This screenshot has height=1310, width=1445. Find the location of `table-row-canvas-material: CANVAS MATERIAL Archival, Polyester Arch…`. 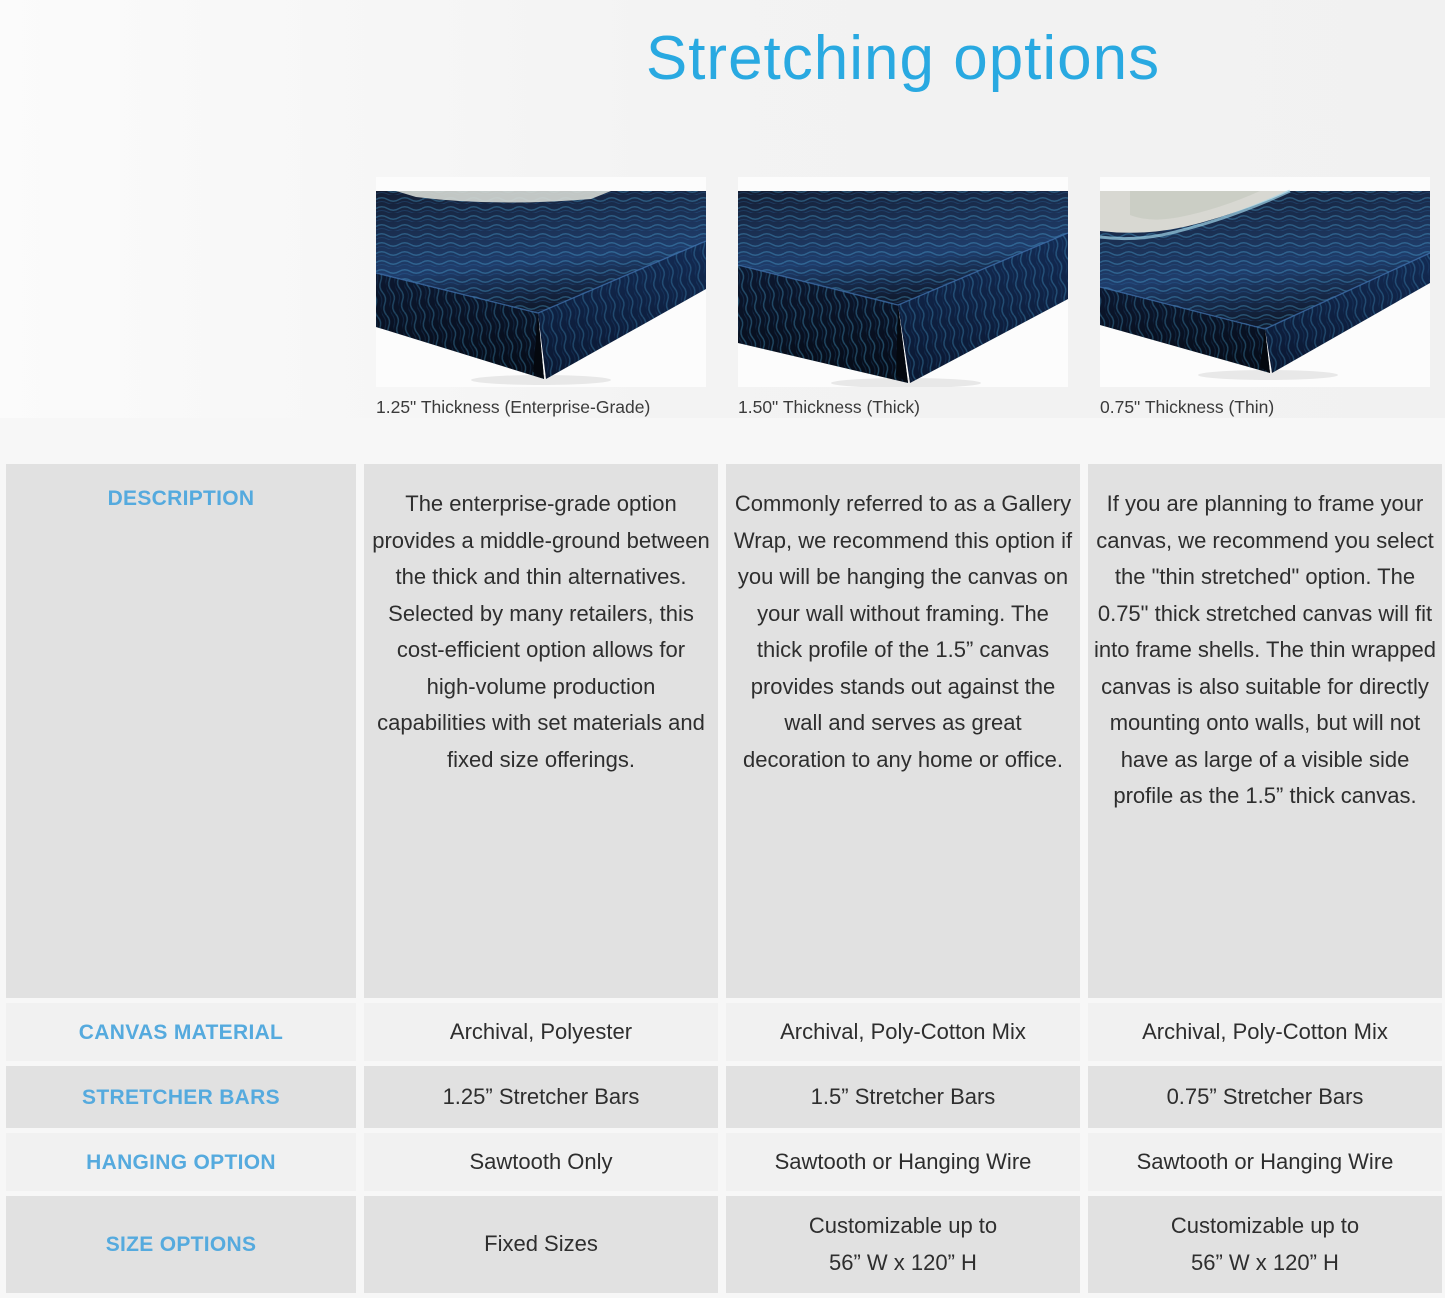

table-row-canvas-material: CANVAS MATERIAL Archival, Polyester Arch… is located at coordinates (725, 1032).